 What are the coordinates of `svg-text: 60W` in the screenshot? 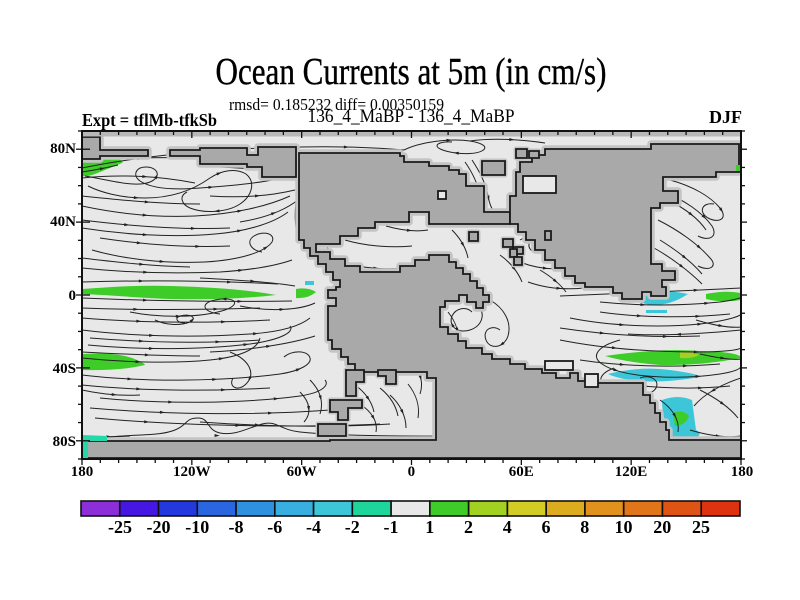 It's located at (302, 472).